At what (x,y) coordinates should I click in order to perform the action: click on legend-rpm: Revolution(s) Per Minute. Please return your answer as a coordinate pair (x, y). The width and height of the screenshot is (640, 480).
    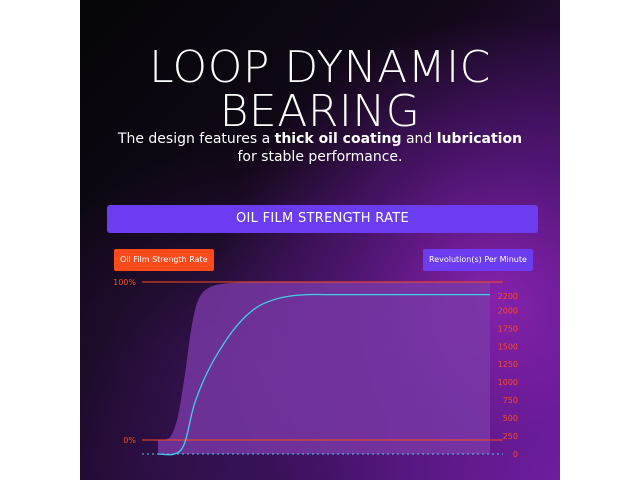
    Looking at the image, I should click on (478, 260).